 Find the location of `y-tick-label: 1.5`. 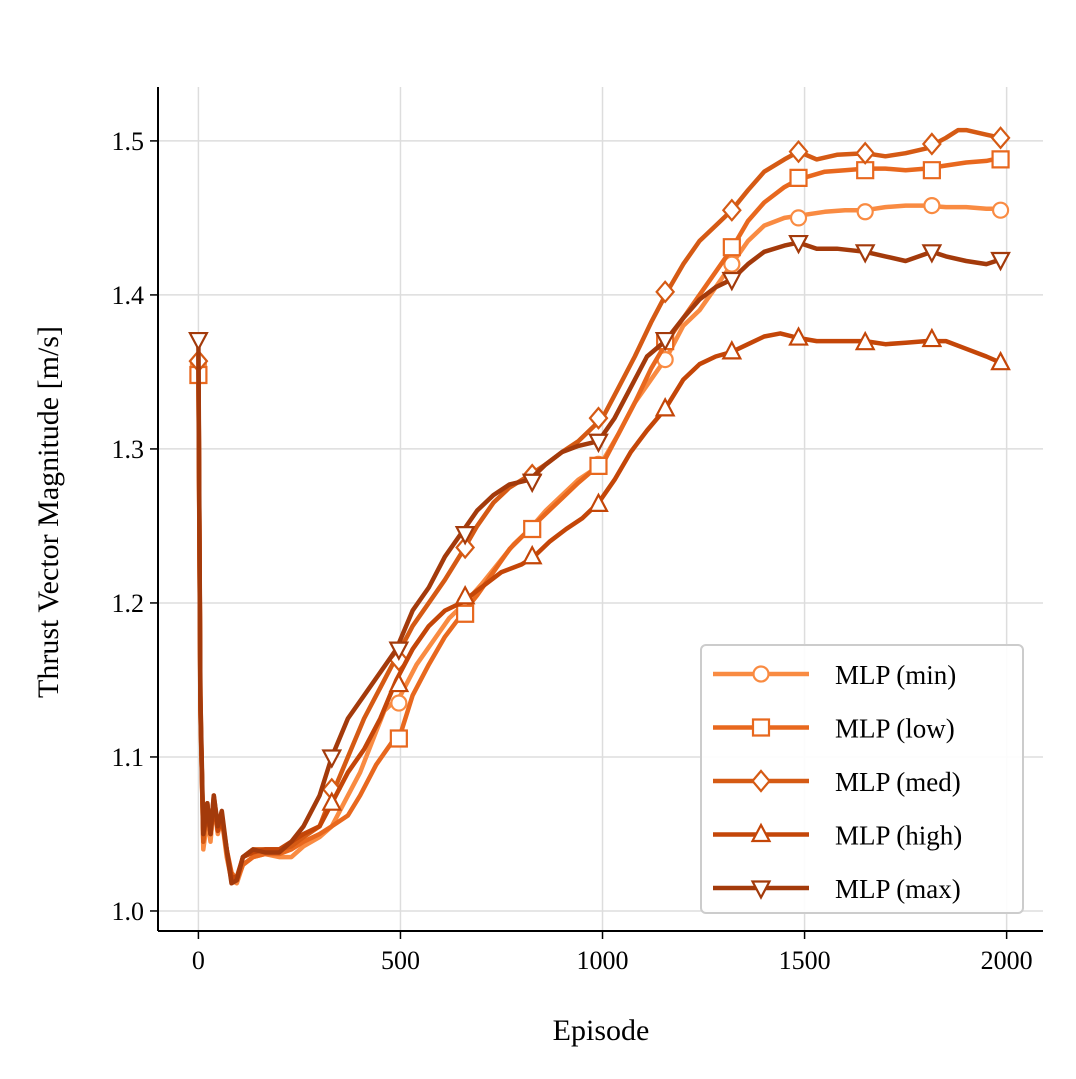

y-tick-label: 1.5 is located at coordinates (128, 141).